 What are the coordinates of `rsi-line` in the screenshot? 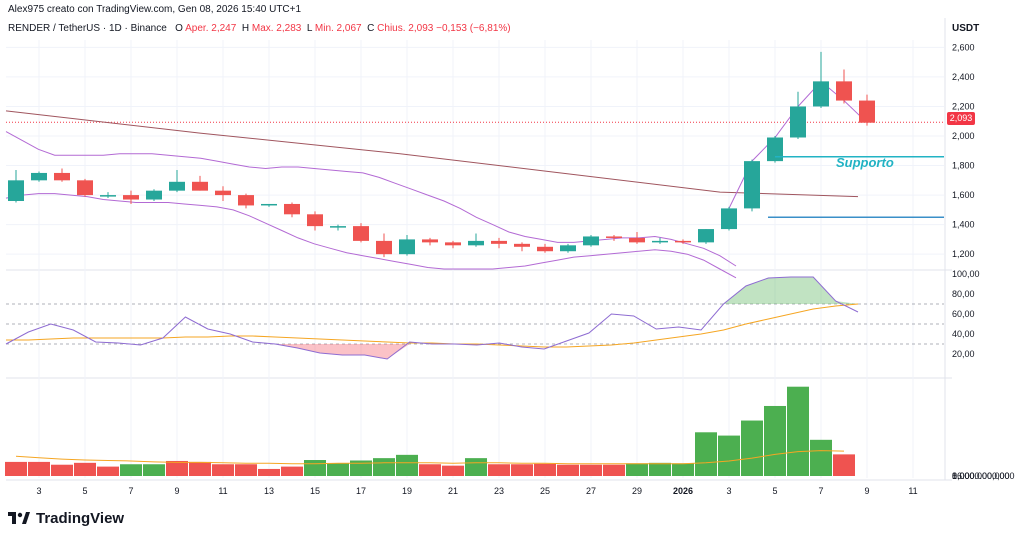 It's located at (432, 318).